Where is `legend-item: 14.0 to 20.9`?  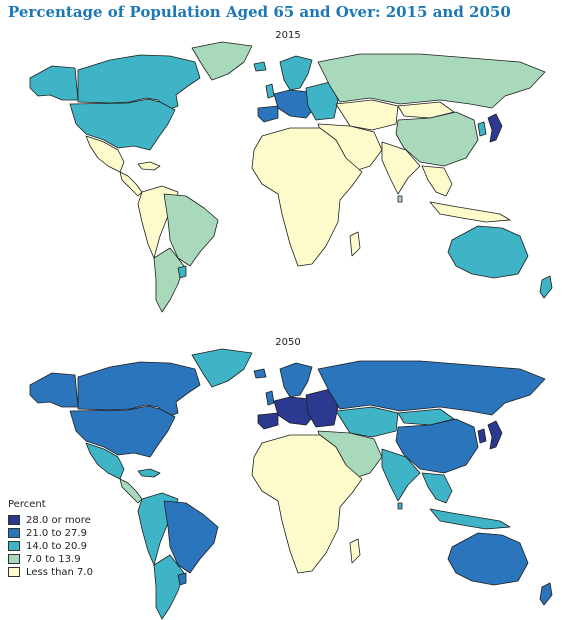
legend-item: 14.0 to 20.9 is located at coordinates (78, 546).